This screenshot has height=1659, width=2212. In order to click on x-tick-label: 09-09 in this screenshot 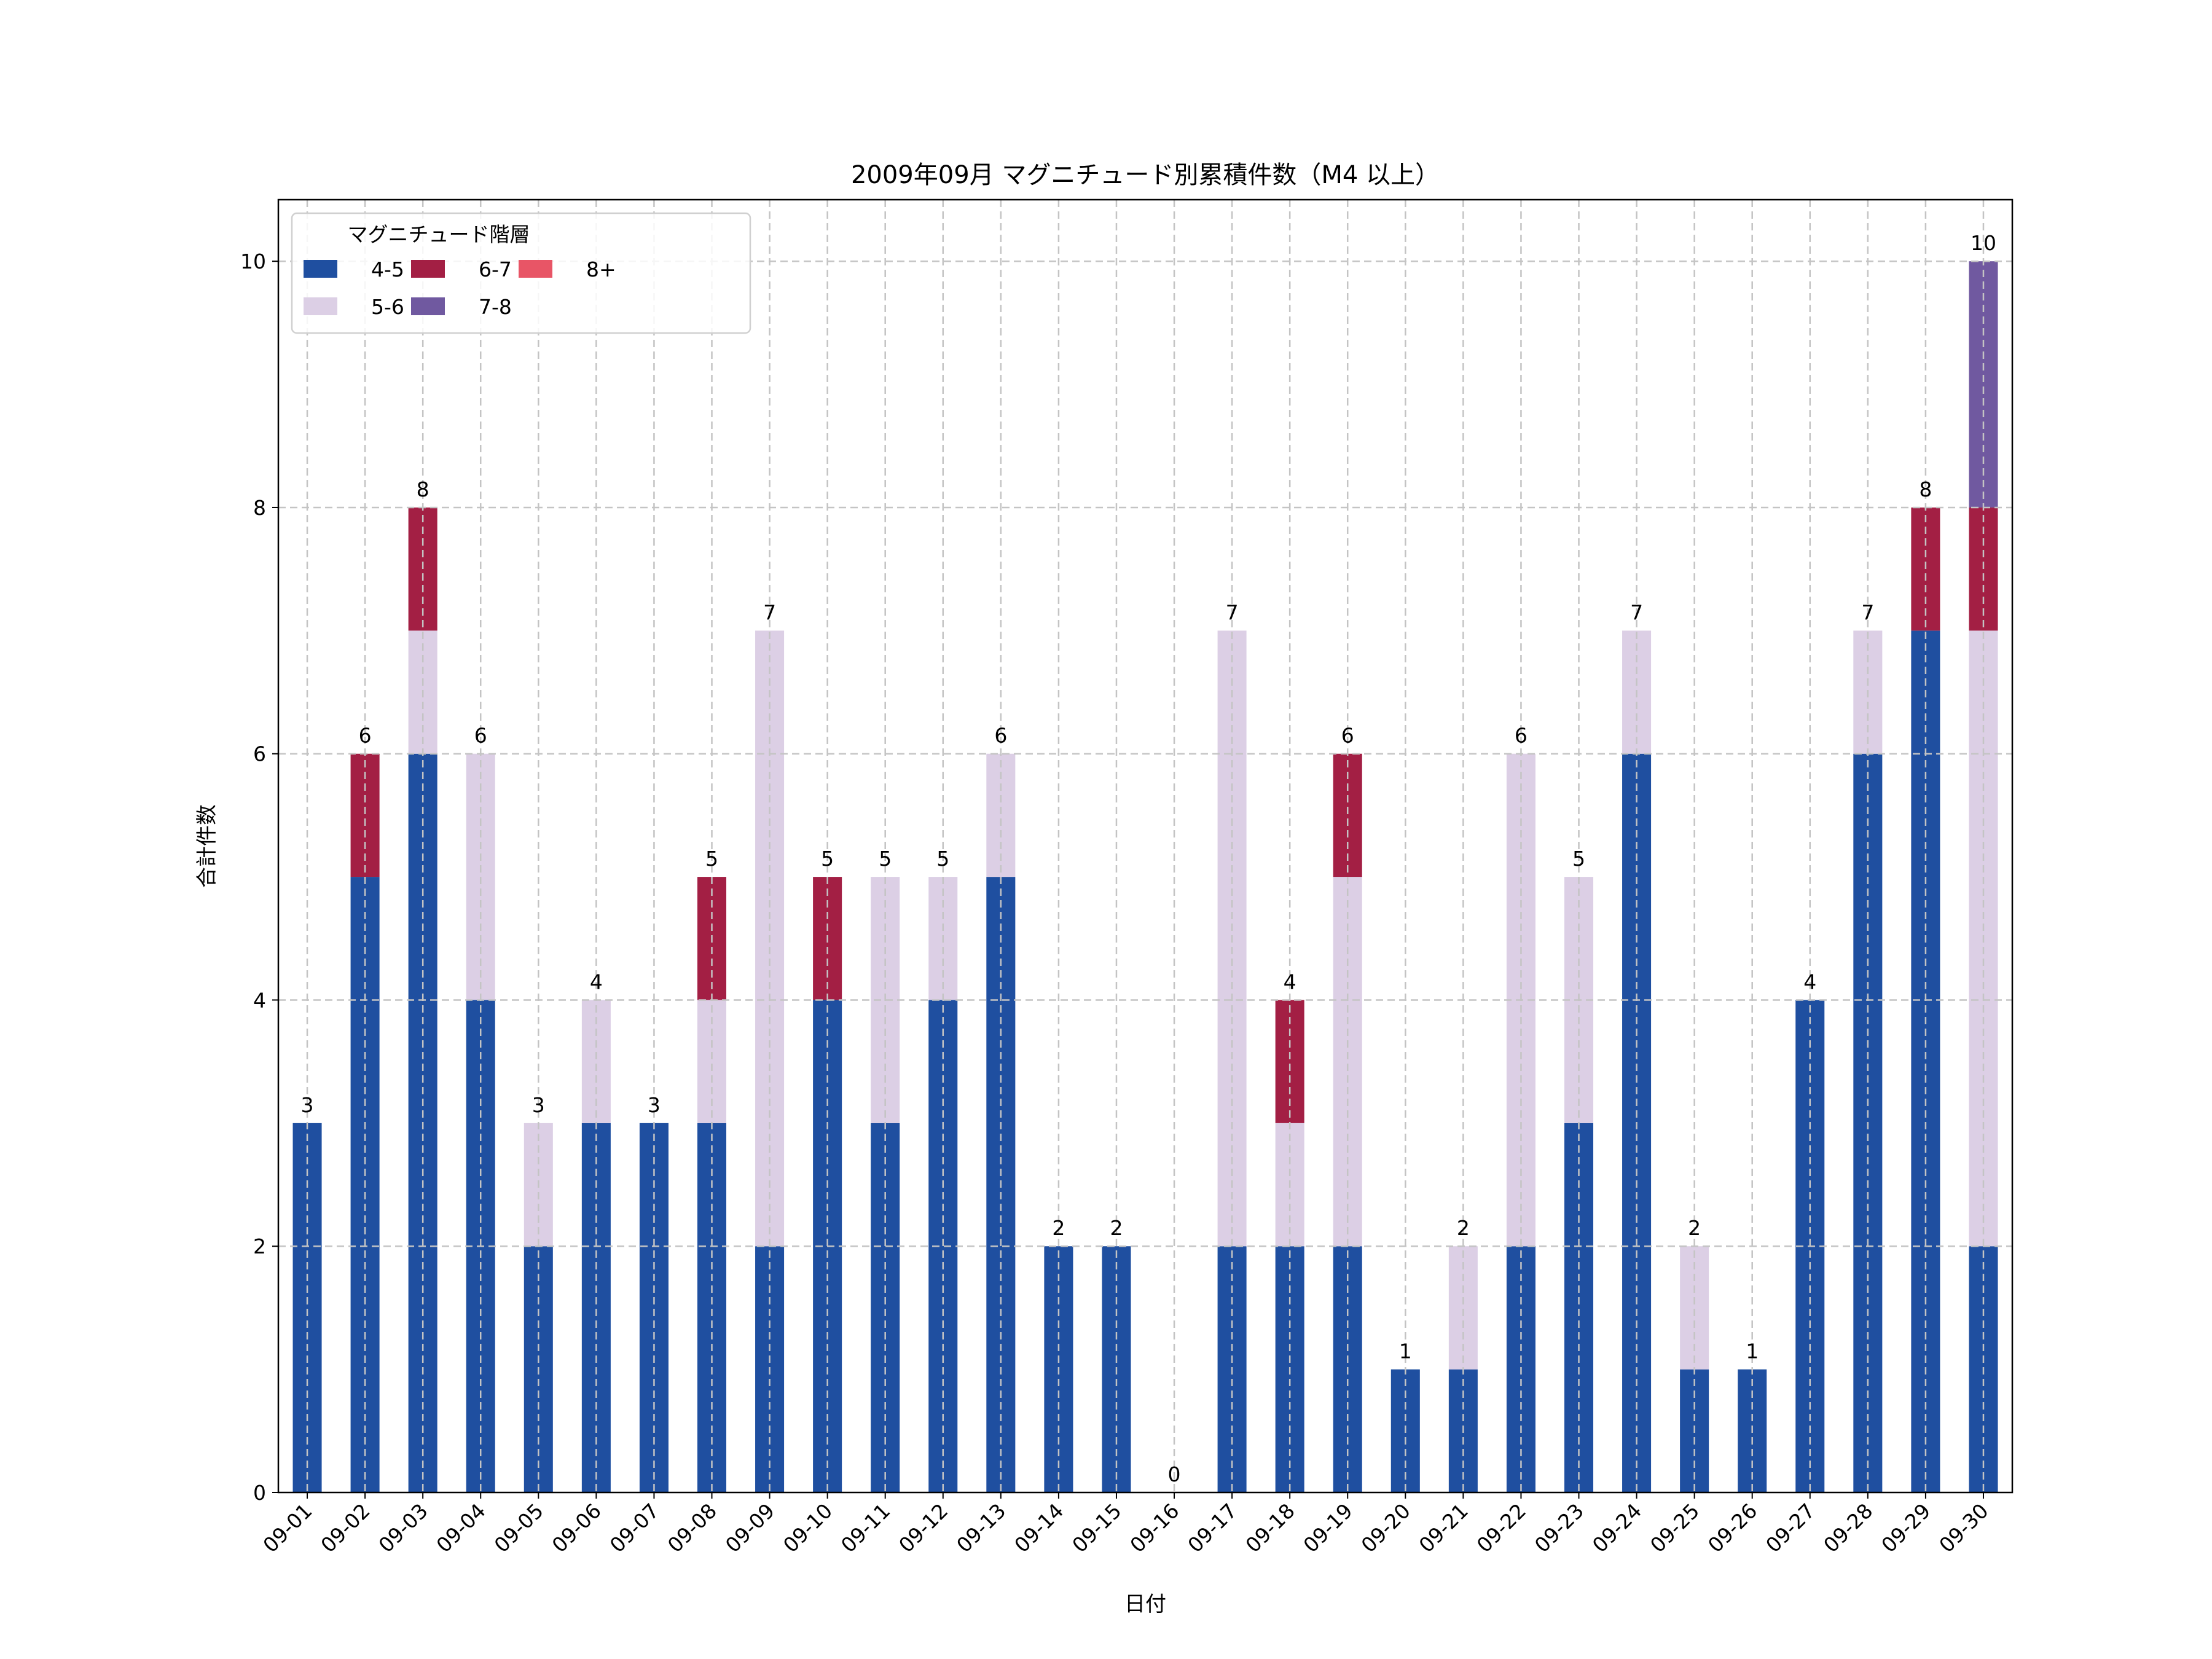, I will do `click(750, 1528)`.